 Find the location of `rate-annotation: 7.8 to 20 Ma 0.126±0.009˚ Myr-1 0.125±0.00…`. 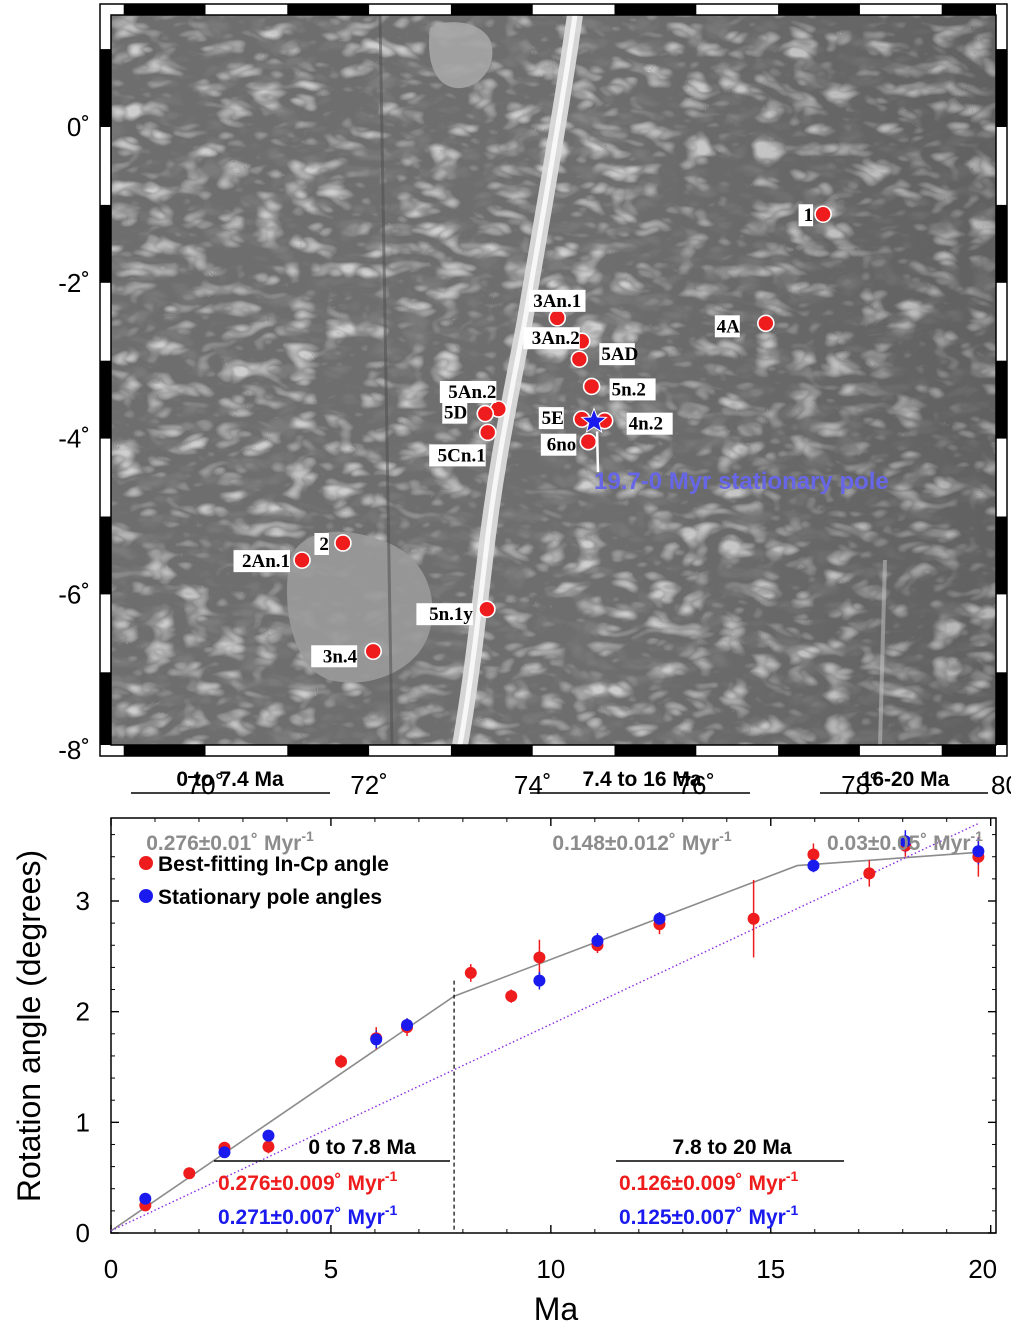

rate-annotation: 7.8 to 20 Ma 0.126±0.009˚ Myr-1 0.125±0.00… is located at coordinates (730, 1182).